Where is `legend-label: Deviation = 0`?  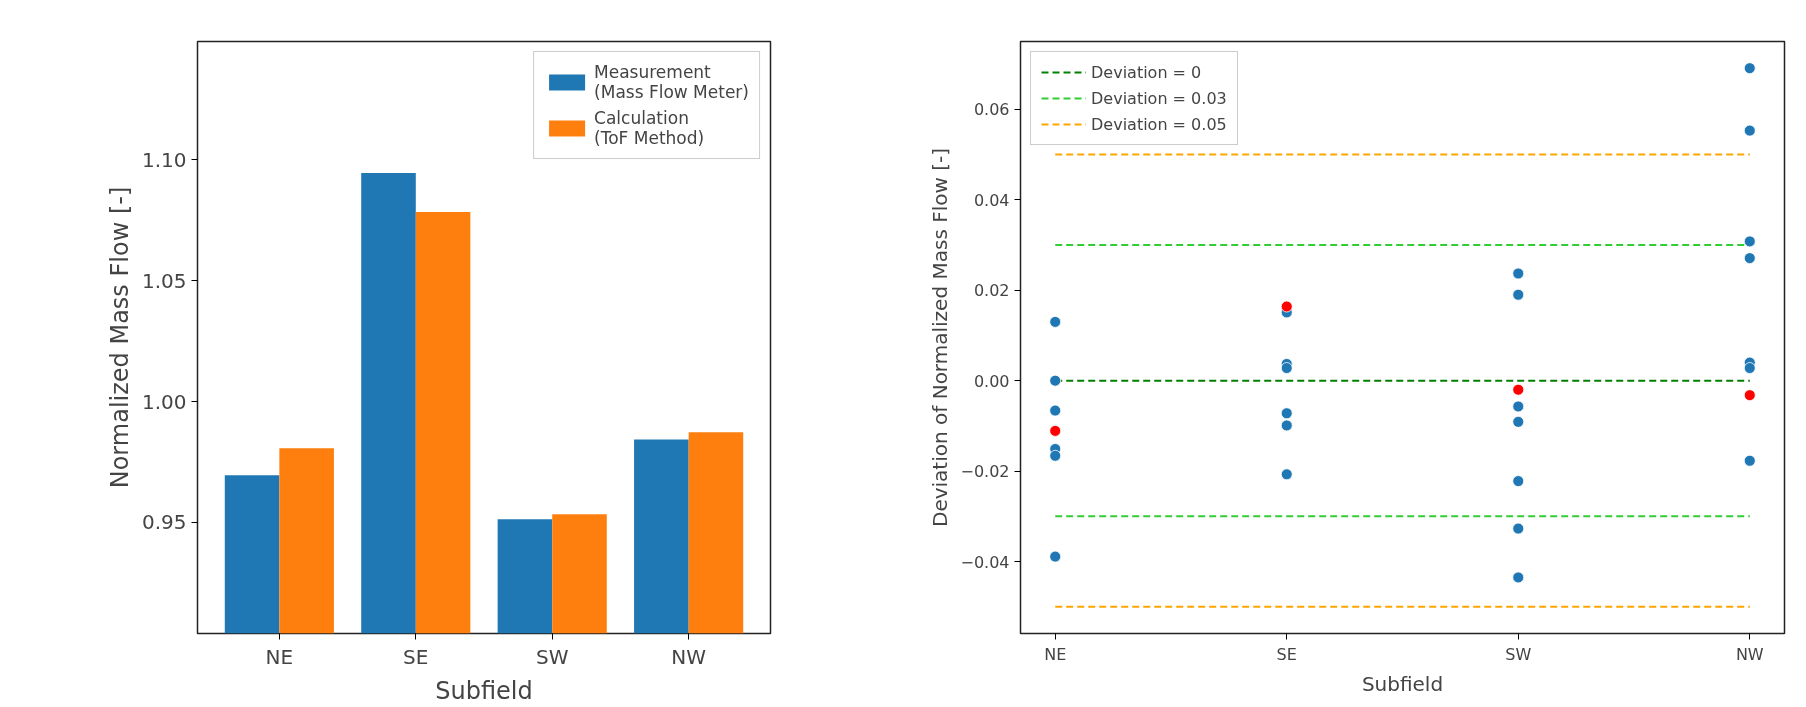
legend-label: Deviation = 0 is located at coordinates (1146, 72).